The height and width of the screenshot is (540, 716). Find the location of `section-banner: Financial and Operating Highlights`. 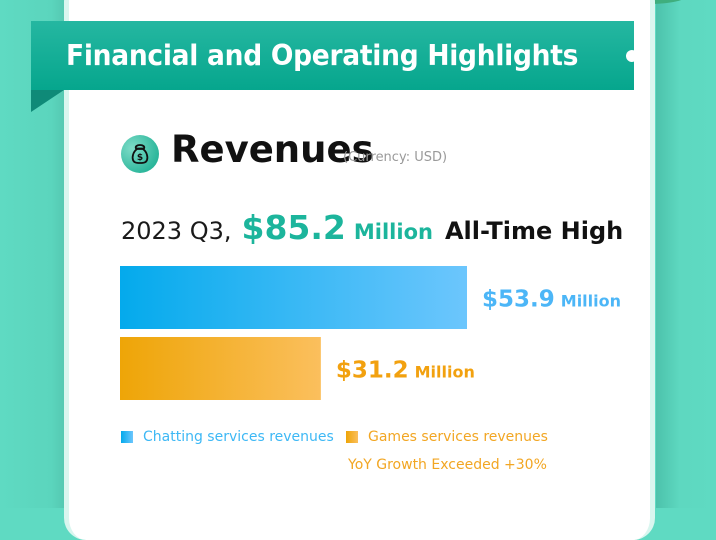

section-banner: Financial and Operating Highlights is located at coordinates (334, 55).